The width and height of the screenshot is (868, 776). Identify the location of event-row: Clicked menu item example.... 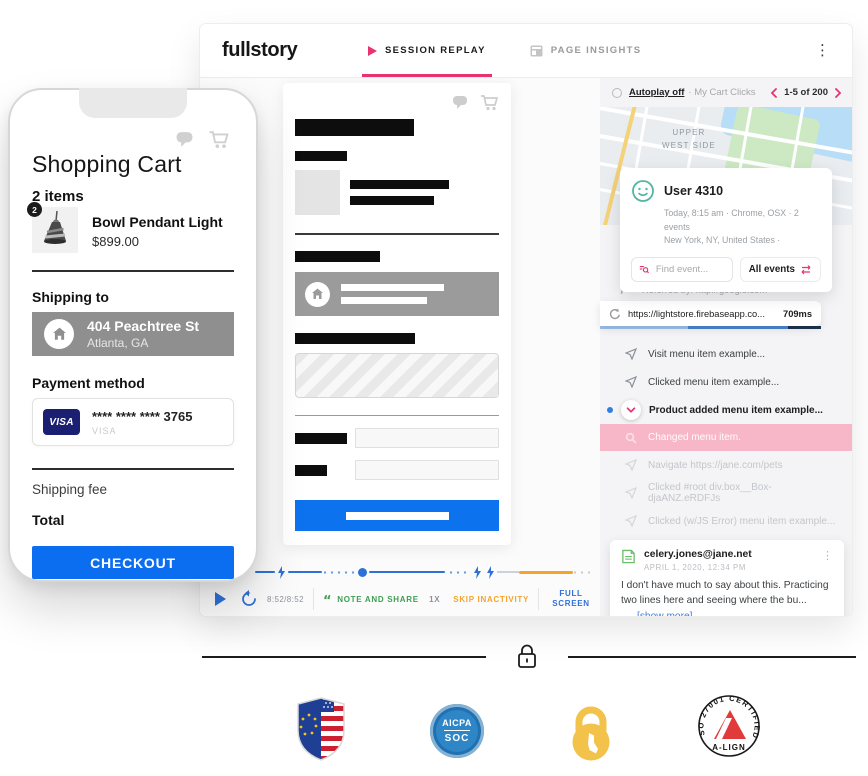
(726, 382).